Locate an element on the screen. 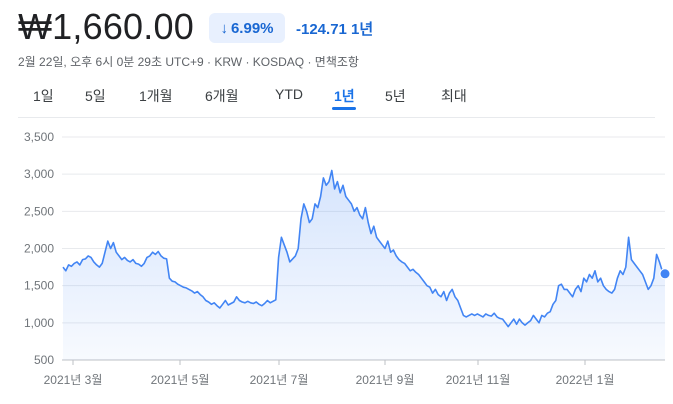  change-percent: 6.99% is located at coordinates (252, 28).